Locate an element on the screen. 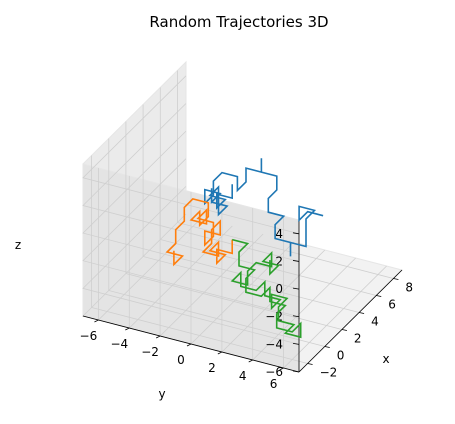  y-axis-label: y is located at coordinates (161, 394).